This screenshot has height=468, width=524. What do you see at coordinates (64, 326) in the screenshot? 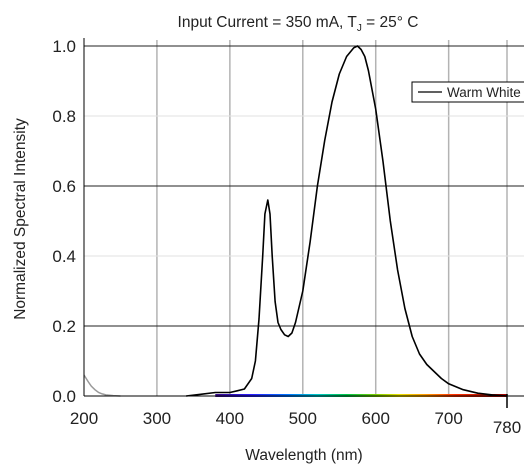
I see `y-tick-label: 0.2` at bounding box center [64, 326].